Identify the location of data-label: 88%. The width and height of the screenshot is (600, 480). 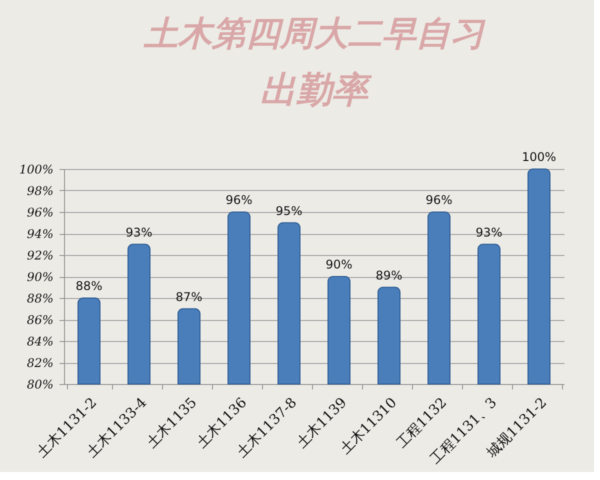
(89, 286).